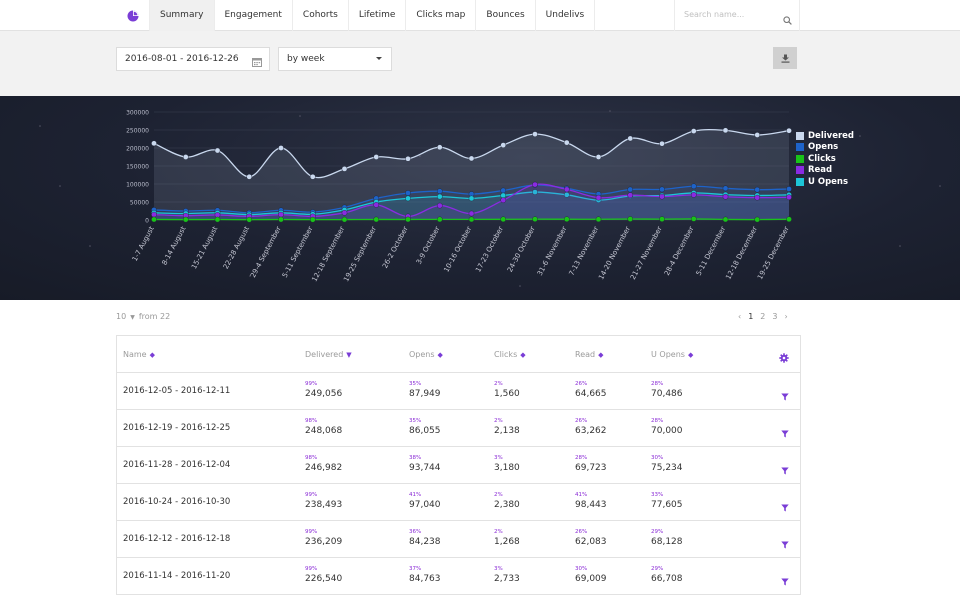  What do you see at coordinates (266, 252) in the screenshot?
I see `x-tick-label: 29-4 September` at bounding box center [266, 252].